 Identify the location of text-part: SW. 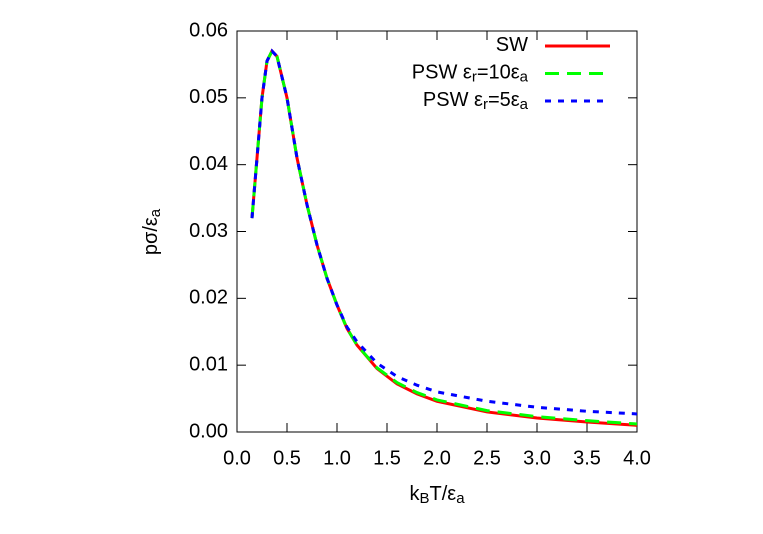
(512, 45).